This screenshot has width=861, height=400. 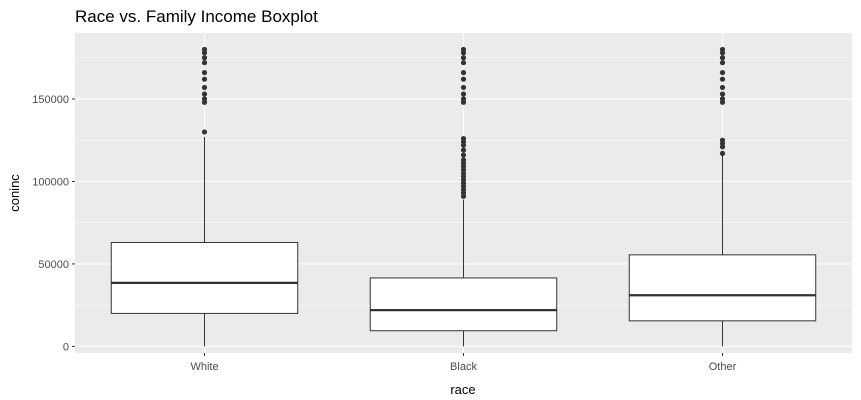 I want to click on x-tick-label: White, so click(x=204, y=367).